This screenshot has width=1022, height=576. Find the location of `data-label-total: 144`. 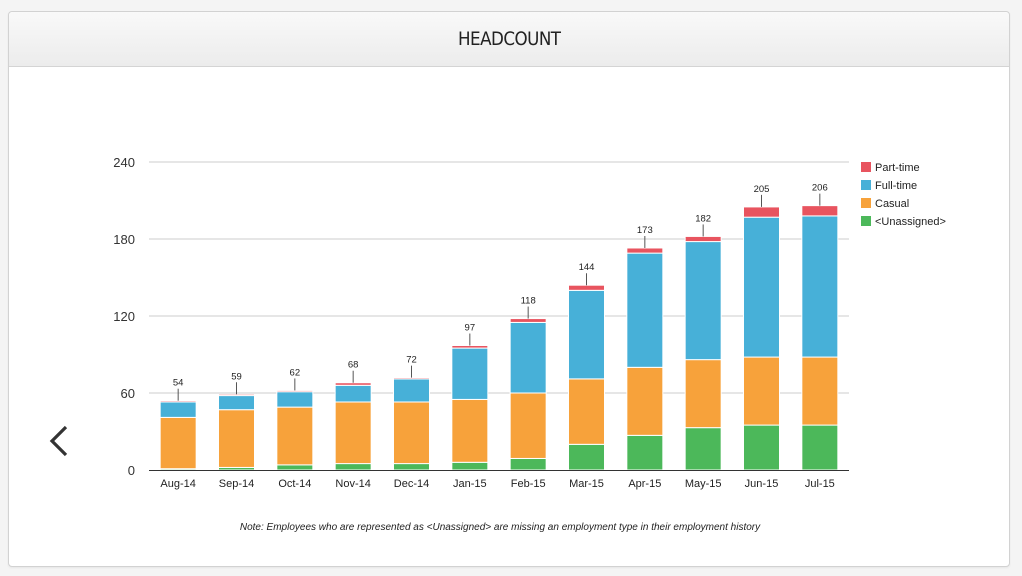

data-label-total: 144 is located at coordinates (587, 267).